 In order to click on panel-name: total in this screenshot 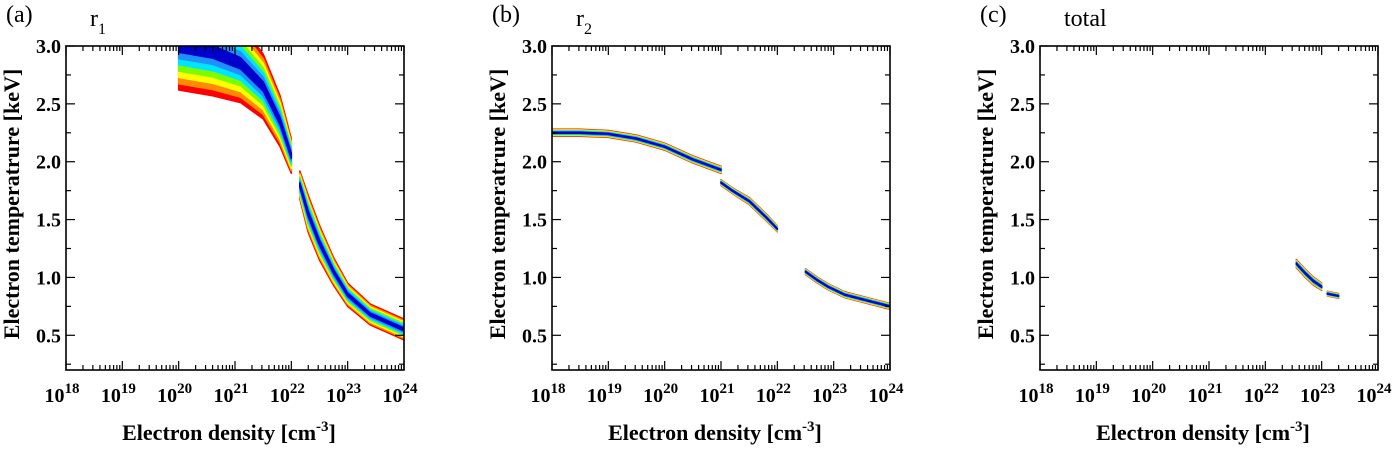, I will do `click(1085, 19)`.